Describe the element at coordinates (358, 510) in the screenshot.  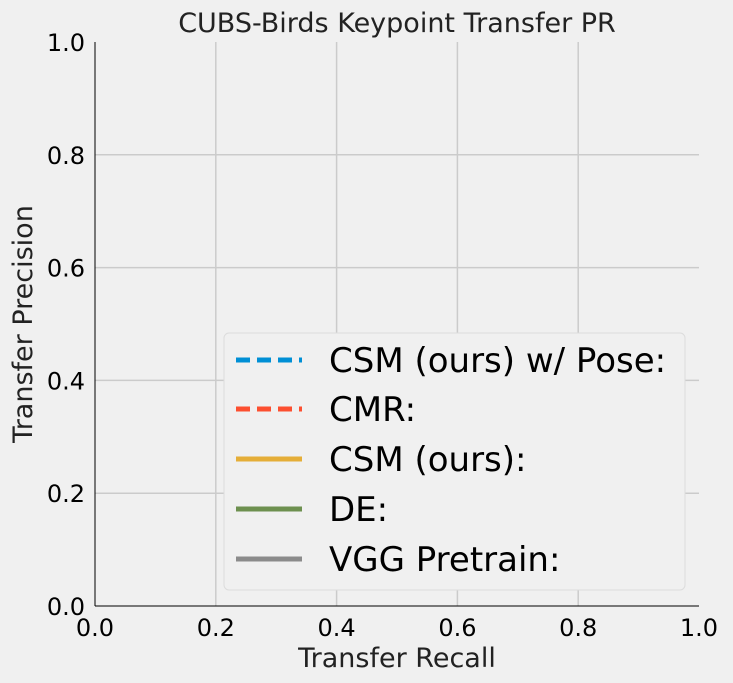
I see `legend-label: DE:` at that location.